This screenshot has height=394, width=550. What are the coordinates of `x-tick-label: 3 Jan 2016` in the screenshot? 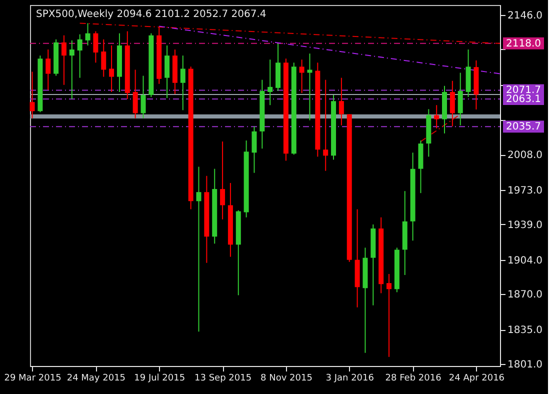 It's located at (350, 379).